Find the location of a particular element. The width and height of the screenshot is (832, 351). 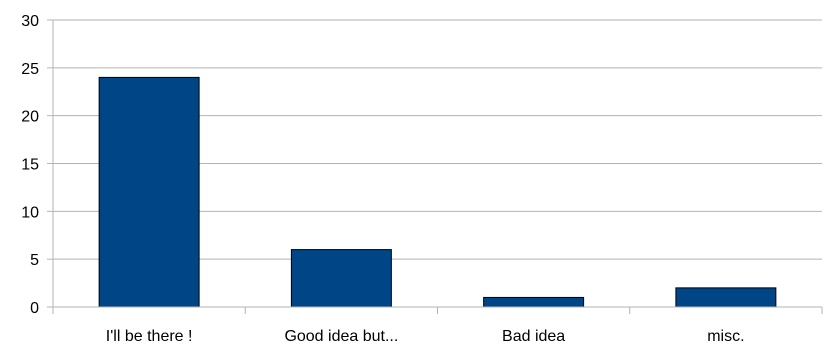

y-tick-label: 0 is located at coordinates (34, 308).